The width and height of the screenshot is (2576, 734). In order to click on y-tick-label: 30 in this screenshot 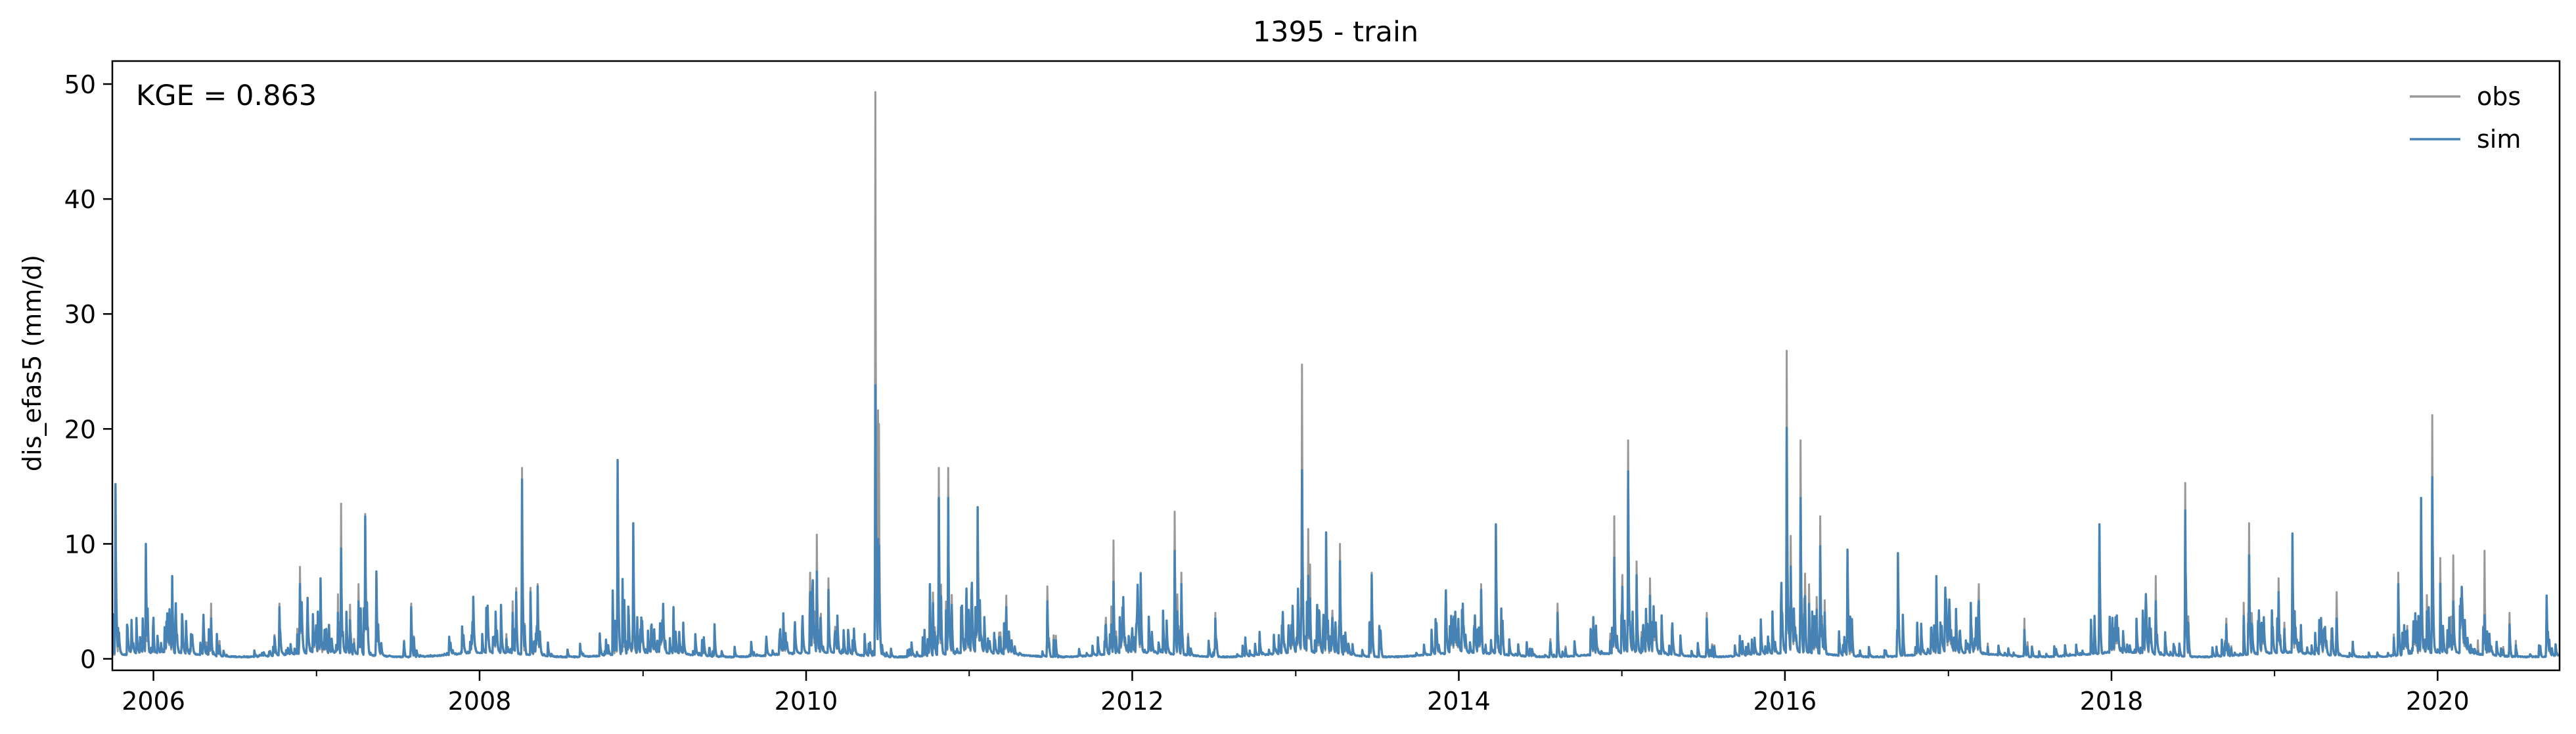, I will do `click(80, 314)`.